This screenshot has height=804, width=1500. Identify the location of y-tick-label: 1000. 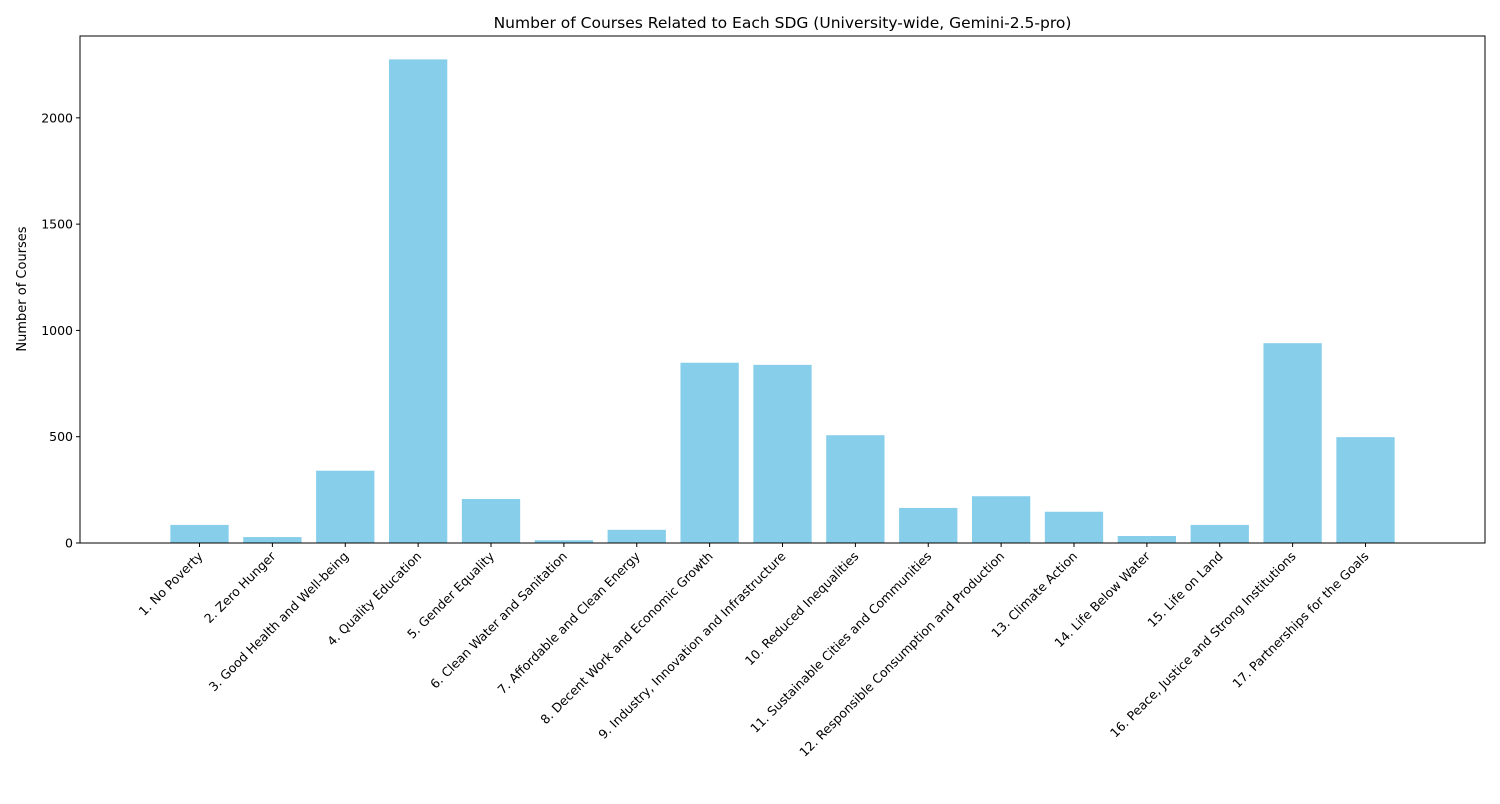
(57, 330).